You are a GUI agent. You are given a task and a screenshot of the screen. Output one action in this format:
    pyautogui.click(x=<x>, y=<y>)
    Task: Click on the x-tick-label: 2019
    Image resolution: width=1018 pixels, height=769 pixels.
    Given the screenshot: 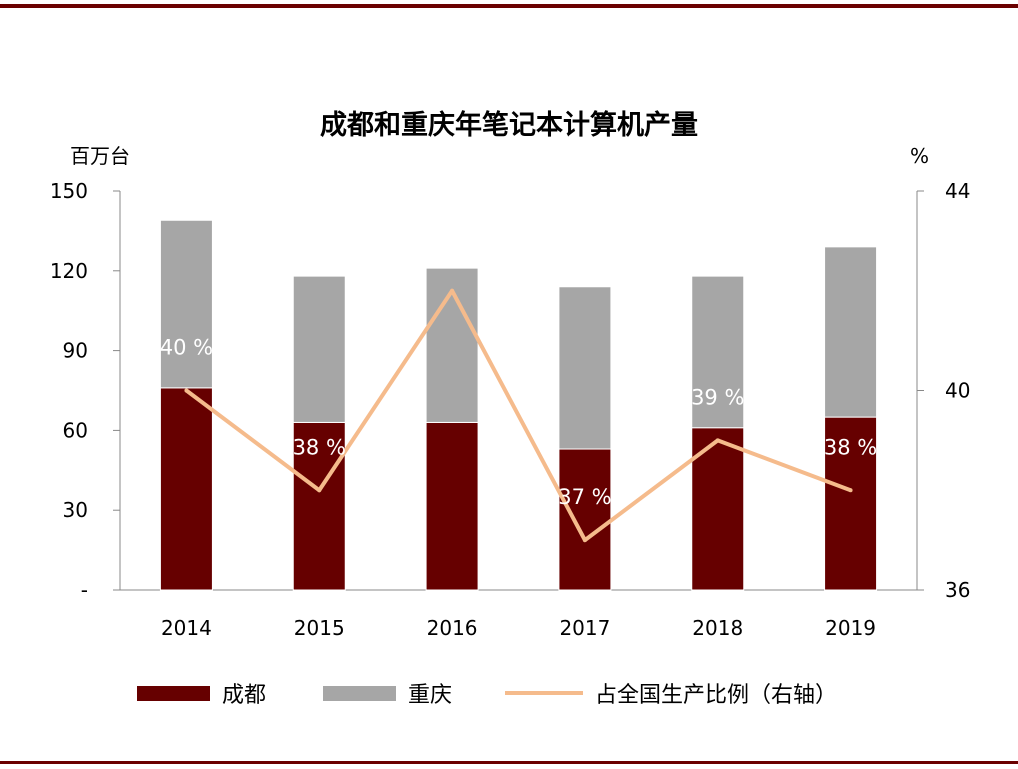 What is the action you would take?
    pyautogui.click(x=850, y=628)
    